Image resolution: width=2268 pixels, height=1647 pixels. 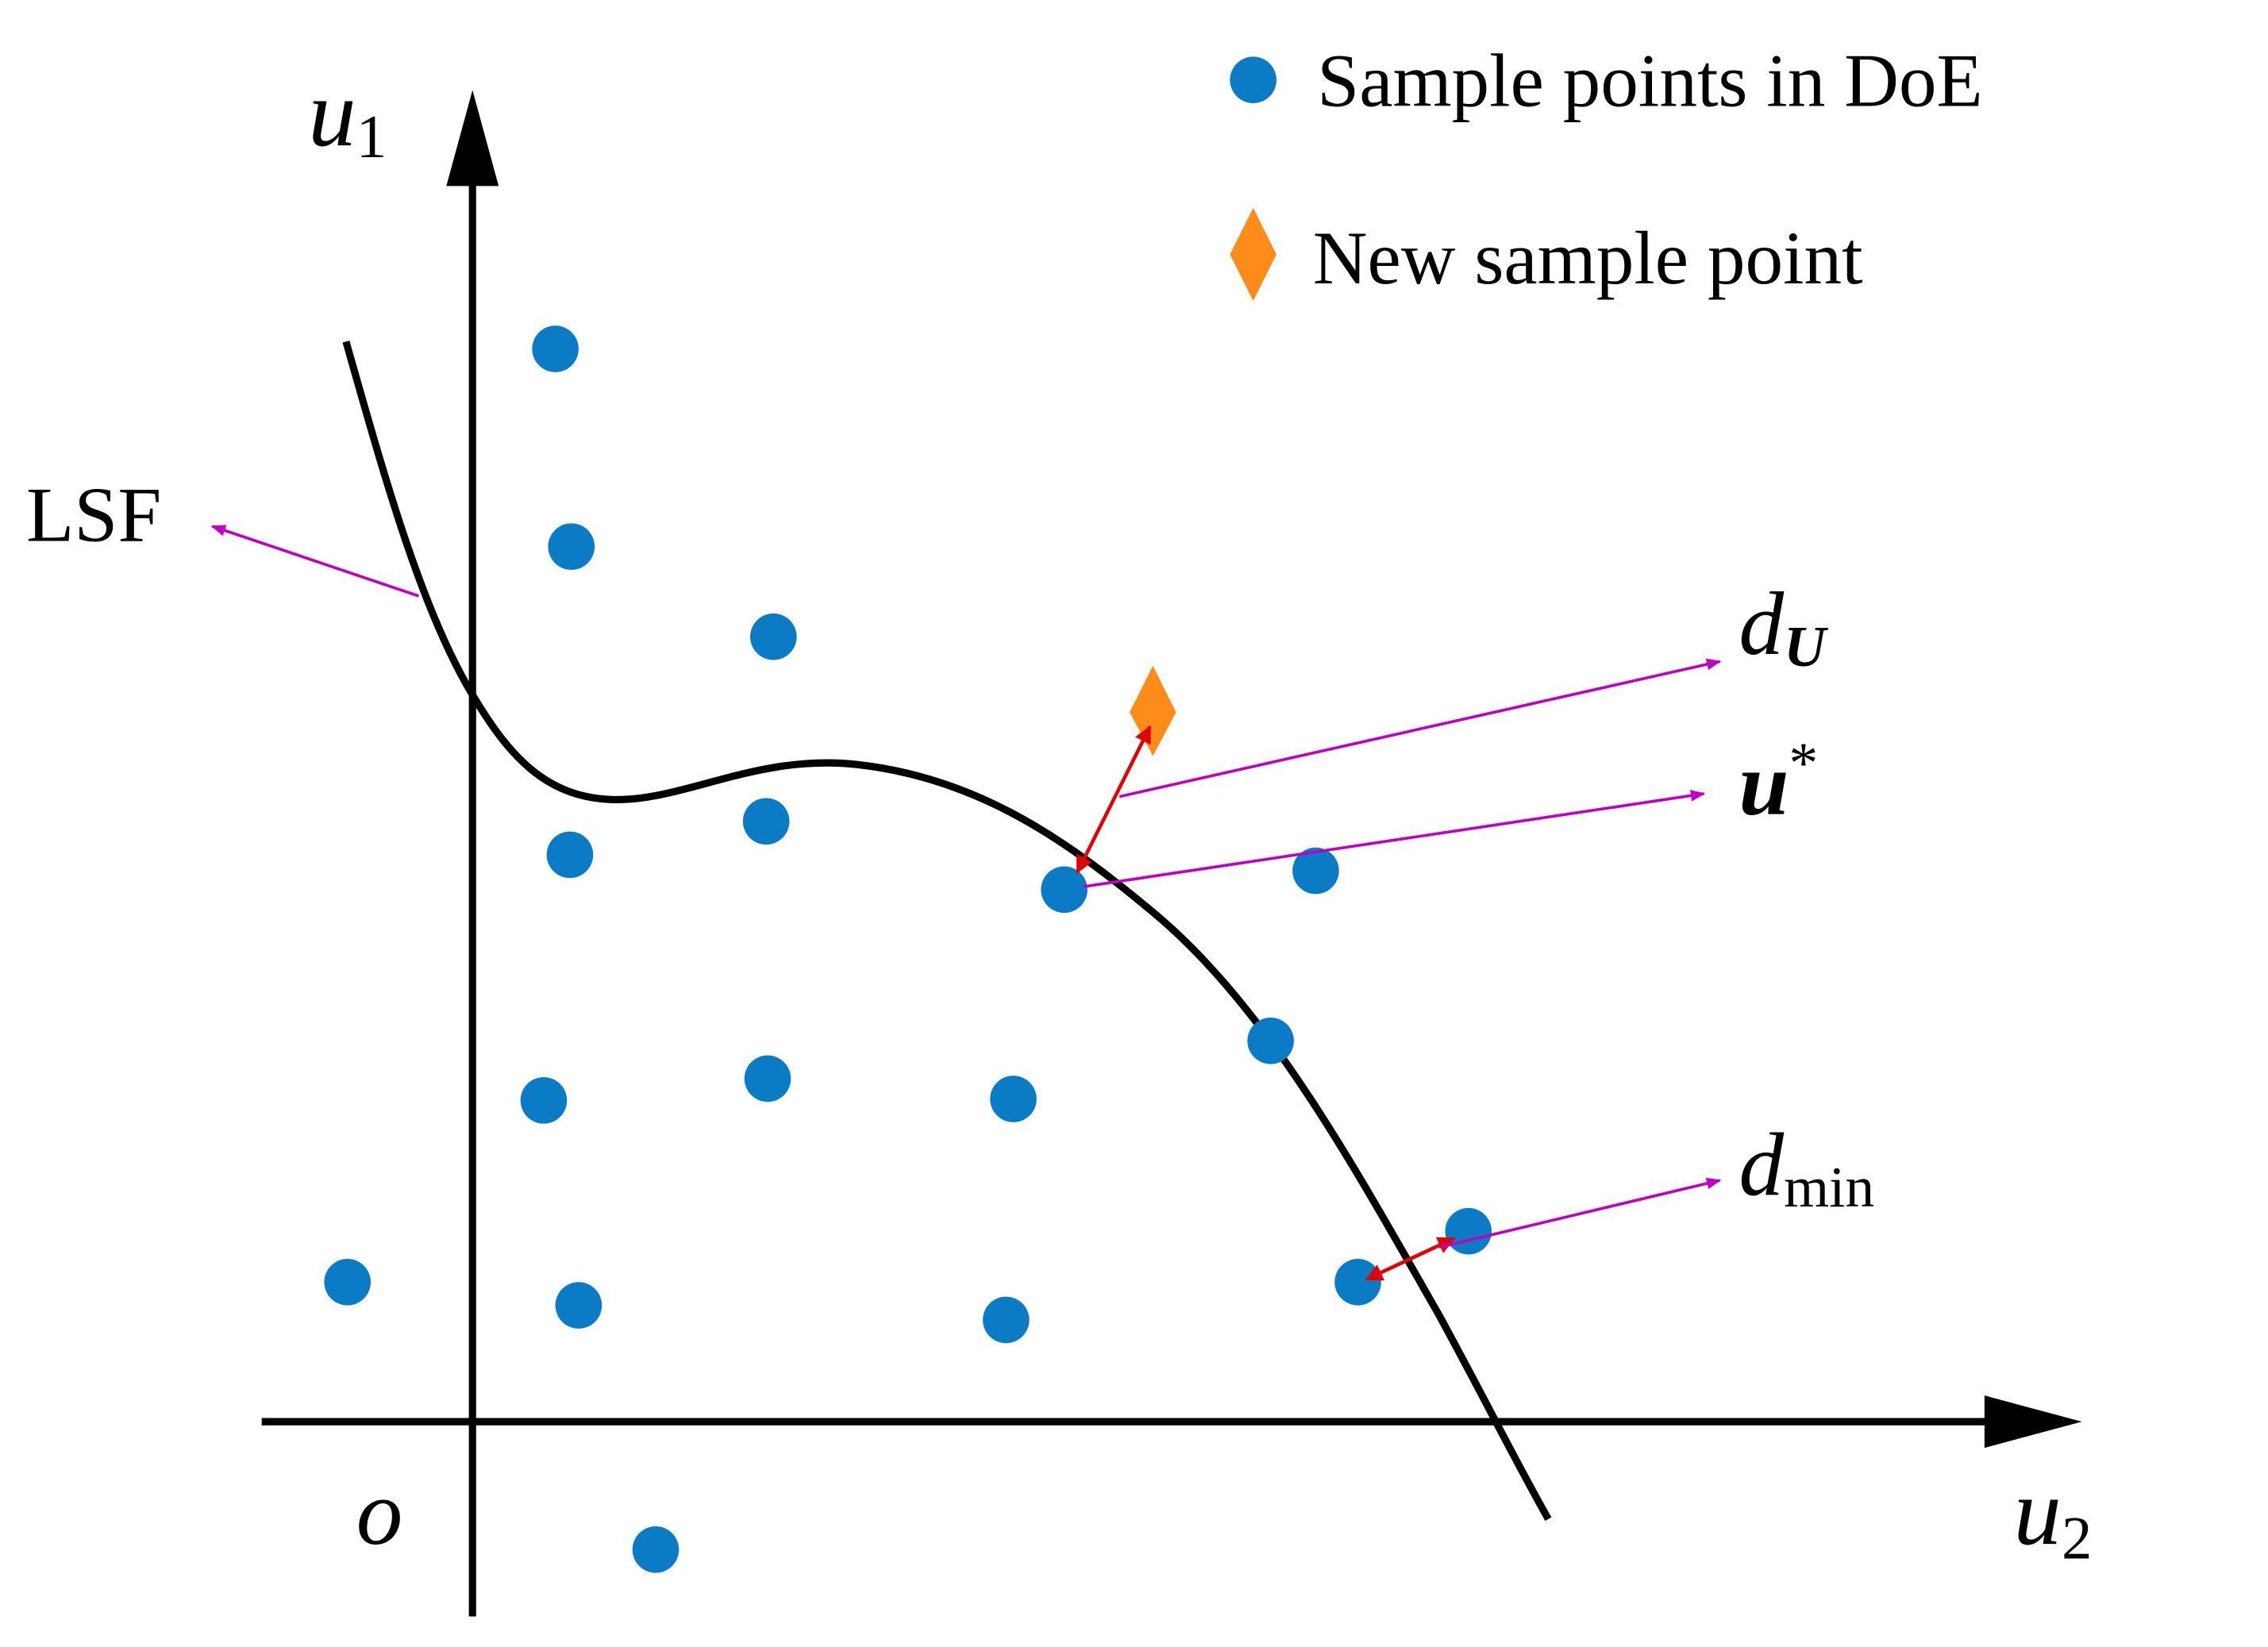 What do you see at coordinates (1829, 1187) in the screenshot?
I see `subscript: min` at bounding box center [1829, 1187].